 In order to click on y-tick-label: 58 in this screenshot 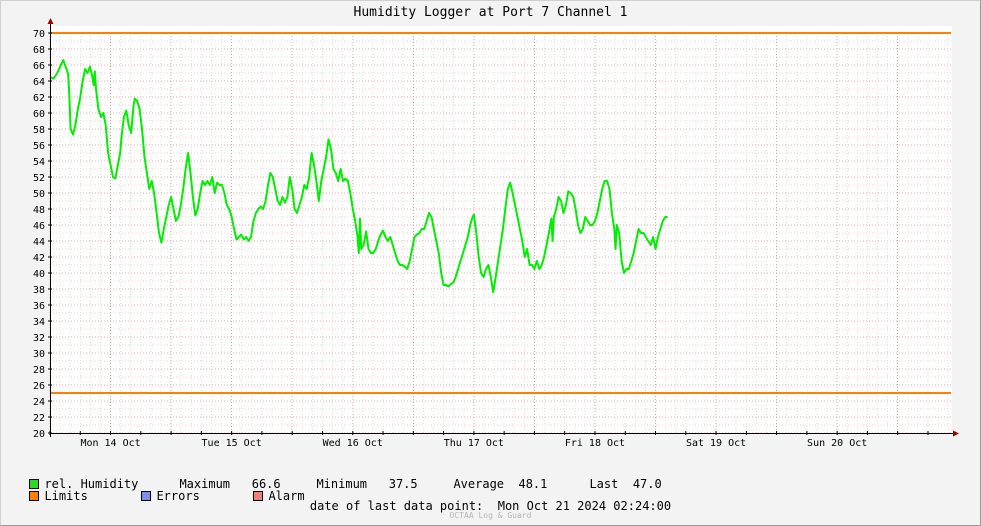, I will do `click(39, 130)`.